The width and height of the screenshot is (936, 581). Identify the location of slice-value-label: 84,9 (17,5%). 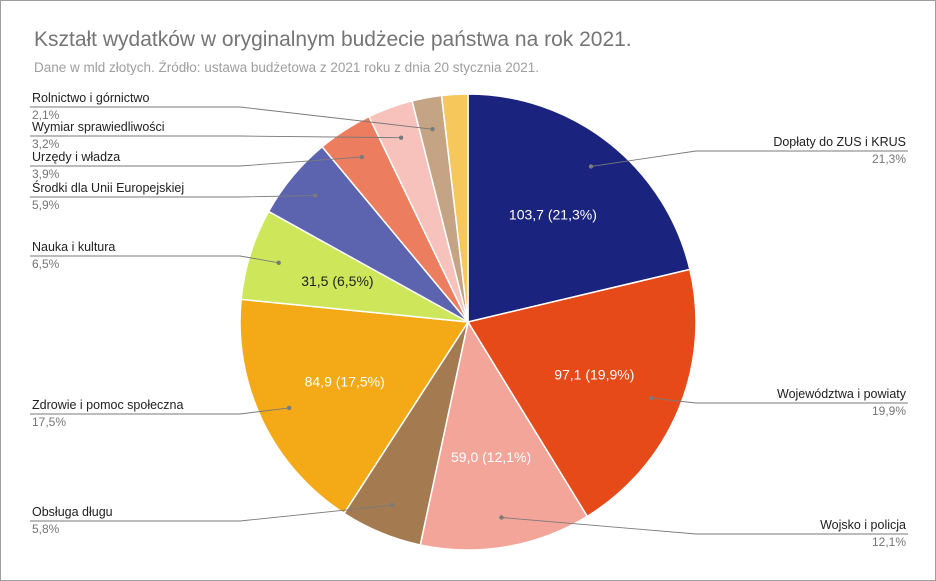
(345, 381).